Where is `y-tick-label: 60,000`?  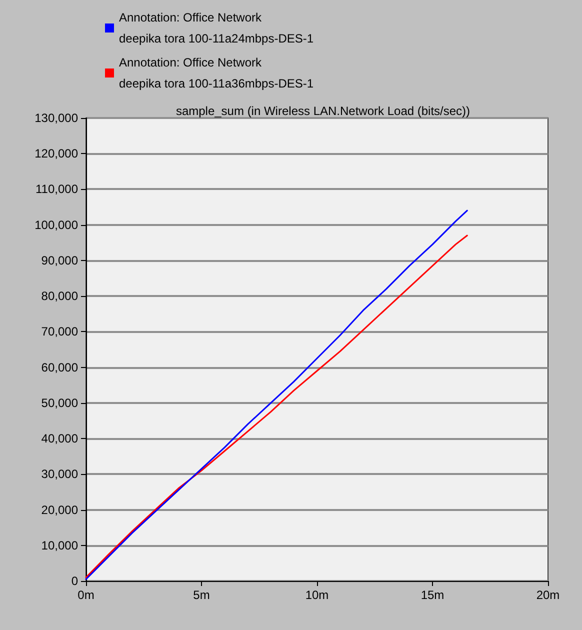
y-tick-label: 60,000 is located at coordinates (59, 367).